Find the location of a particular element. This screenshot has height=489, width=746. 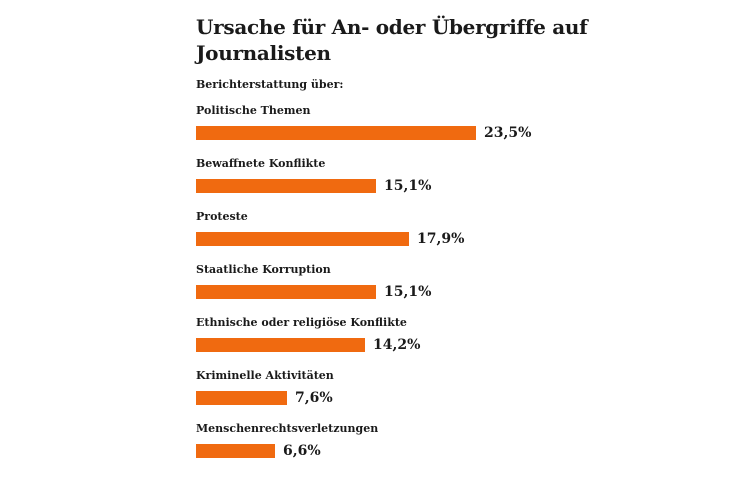

bar-line: 17,9% is located at coordinates (456, 239).